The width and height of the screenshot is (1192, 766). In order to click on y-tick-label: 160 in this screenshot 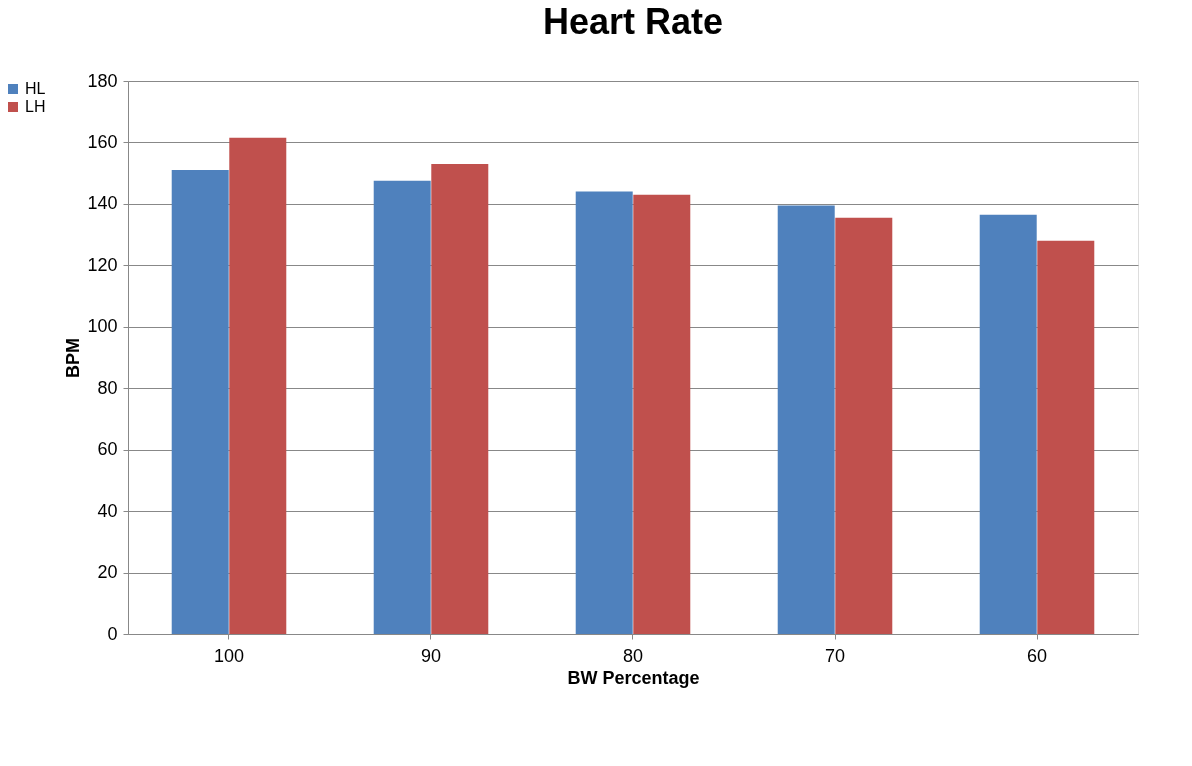, I will do `click(102, 141)`.